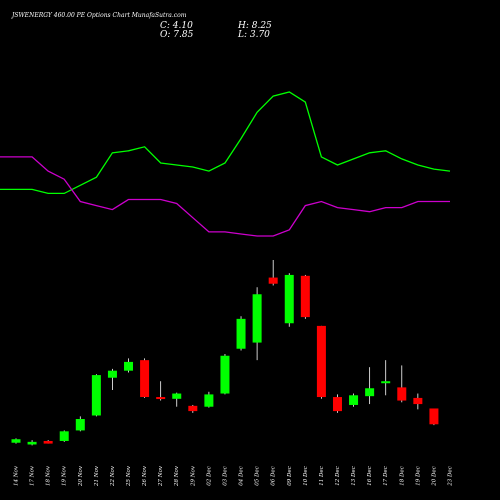  I want to click on x-tick-label: 21 Nov, so click(97, 476).